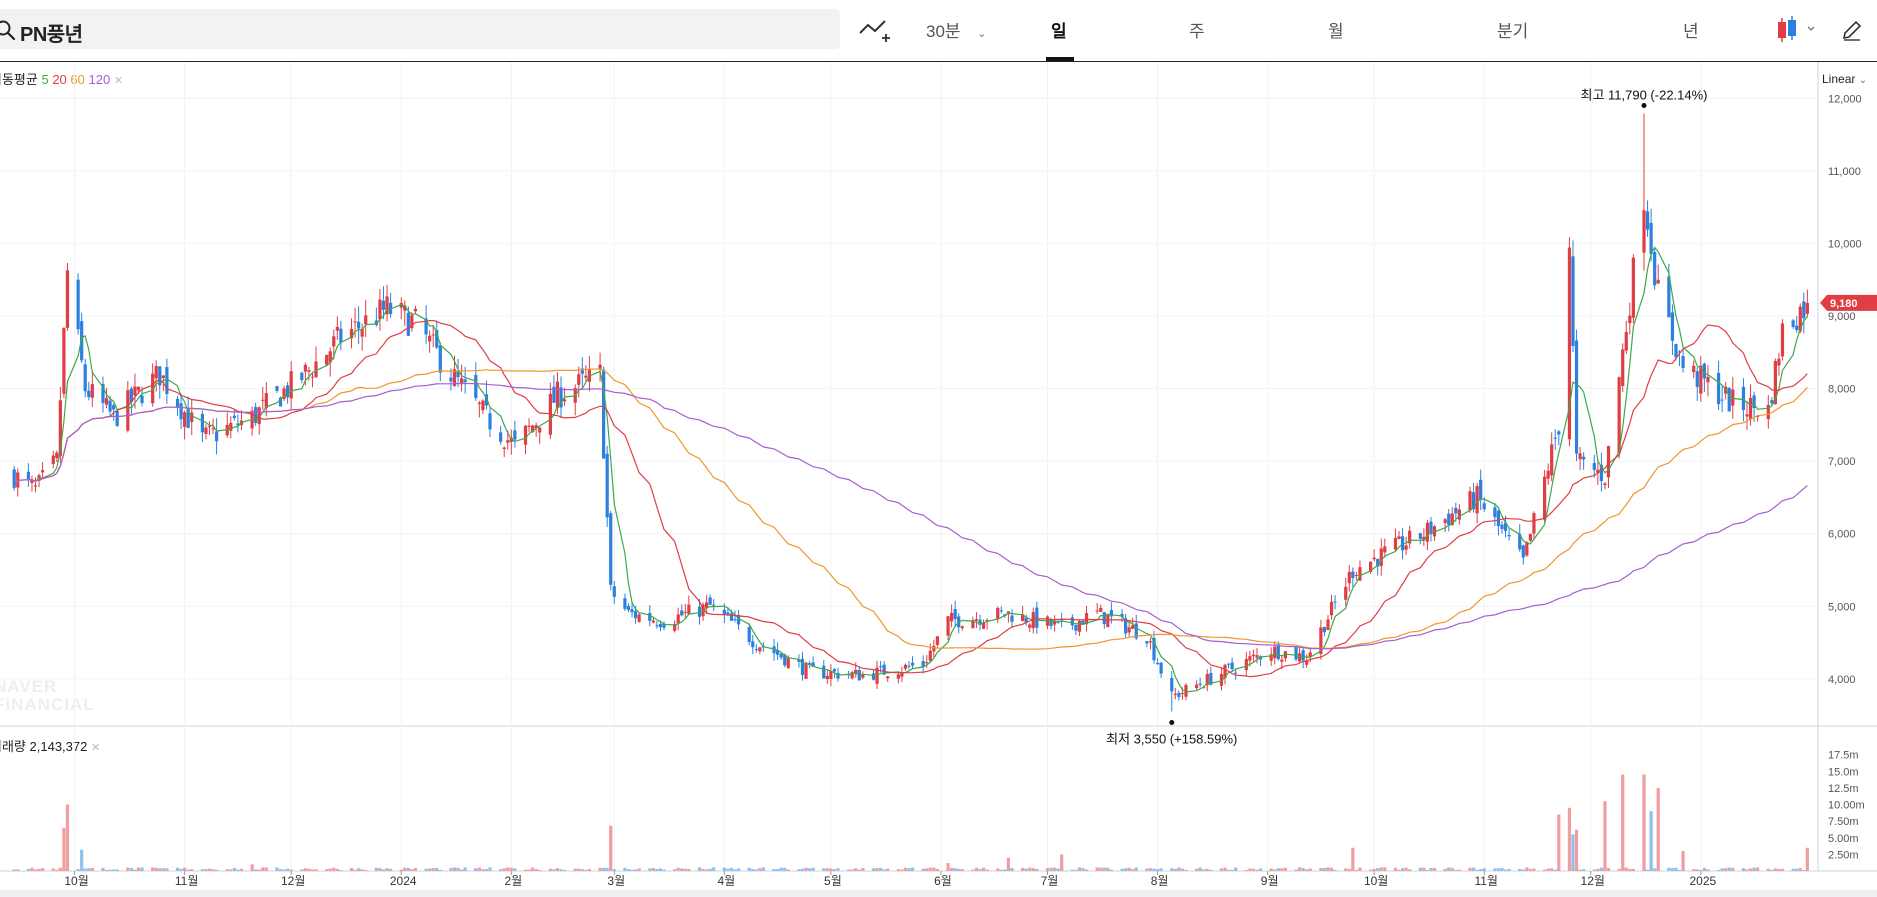 The width and height of the screenshot is (1877, 897). Describe the element at coordinates (1197, 31) in the screenshot. I see `tab-week: 주` at that location.